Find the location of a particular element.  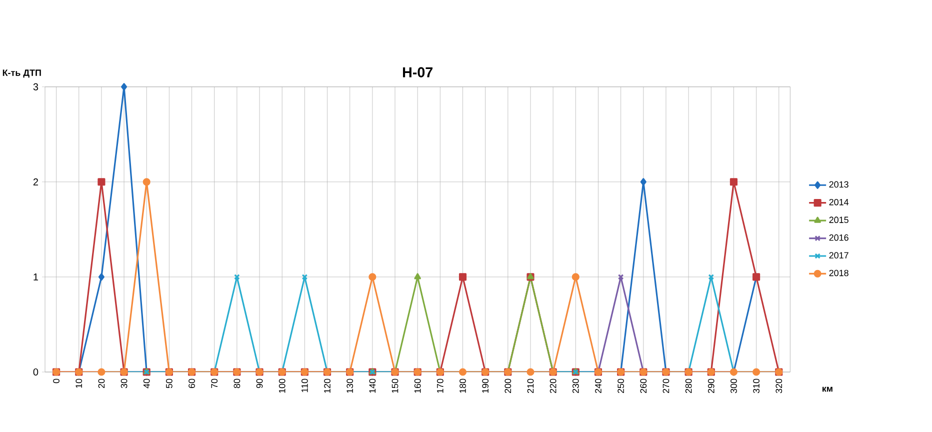

x-tick-label: 240 is located at coordinates (598, 386).